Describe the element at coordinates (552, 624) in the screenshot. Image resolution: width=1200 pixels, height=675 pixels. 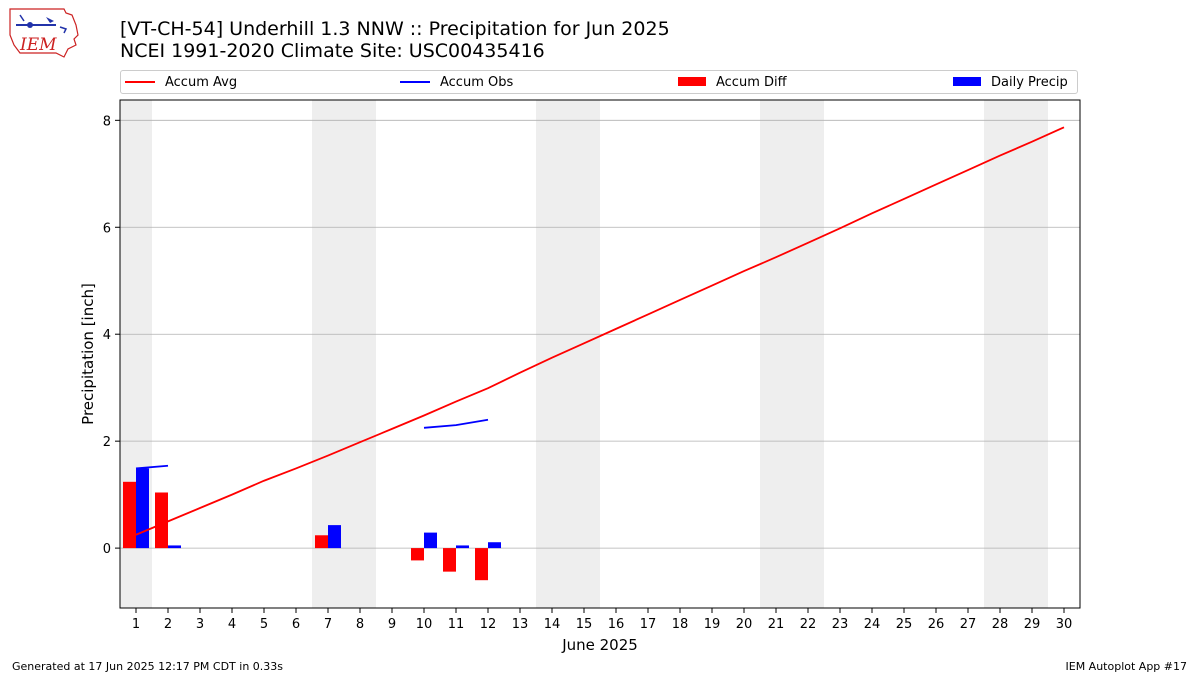
I see `x-tick-label: 14` at that location.